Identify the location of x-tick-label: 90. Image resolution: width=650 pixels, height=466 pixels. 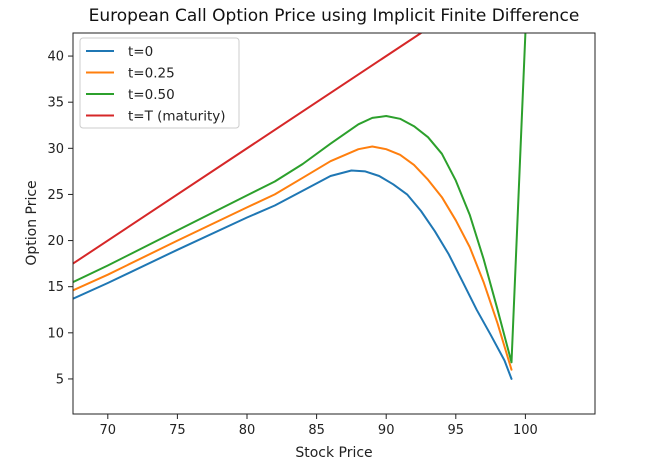
(386, 430).